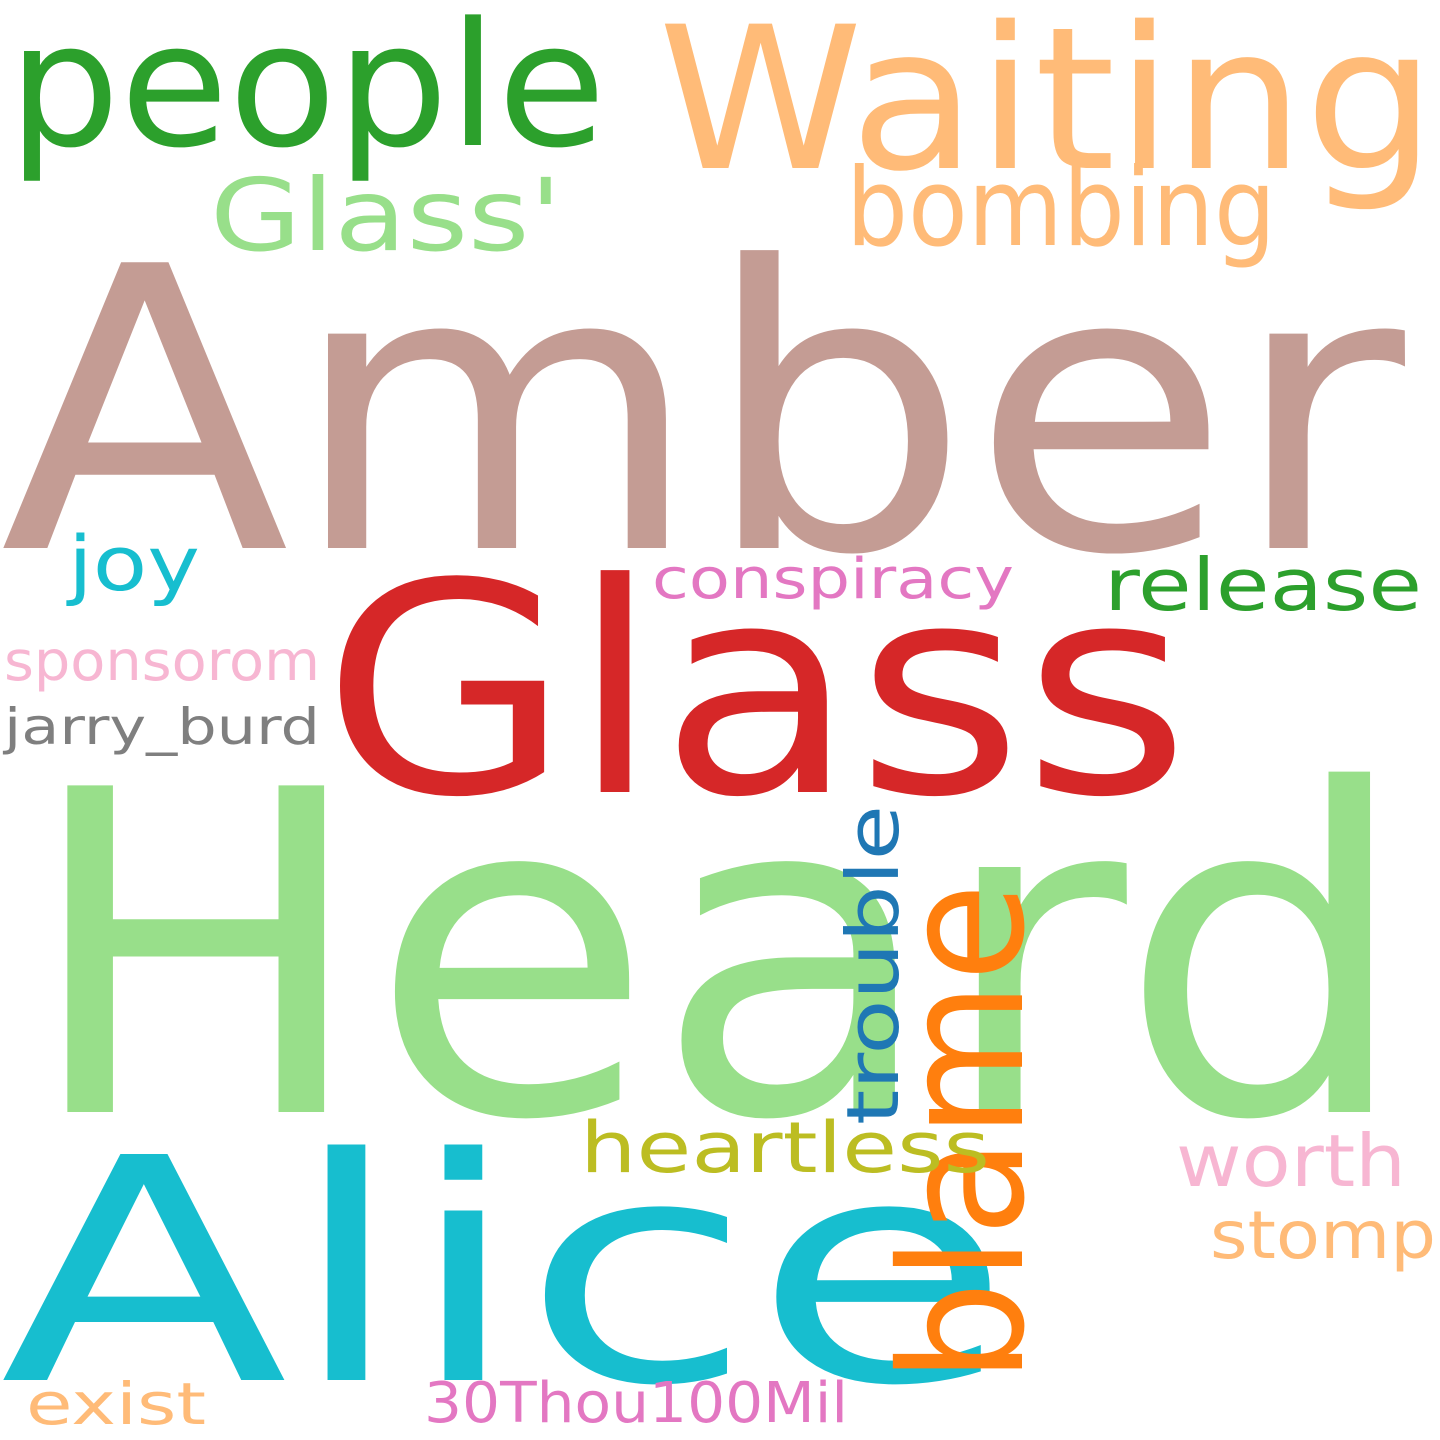 Image resolution: width=1440 pixels, height=1440 pixels. Describe the element at coordinates (1061, 208) in the screenshot. I see `word-bombing: bombing` at that location.